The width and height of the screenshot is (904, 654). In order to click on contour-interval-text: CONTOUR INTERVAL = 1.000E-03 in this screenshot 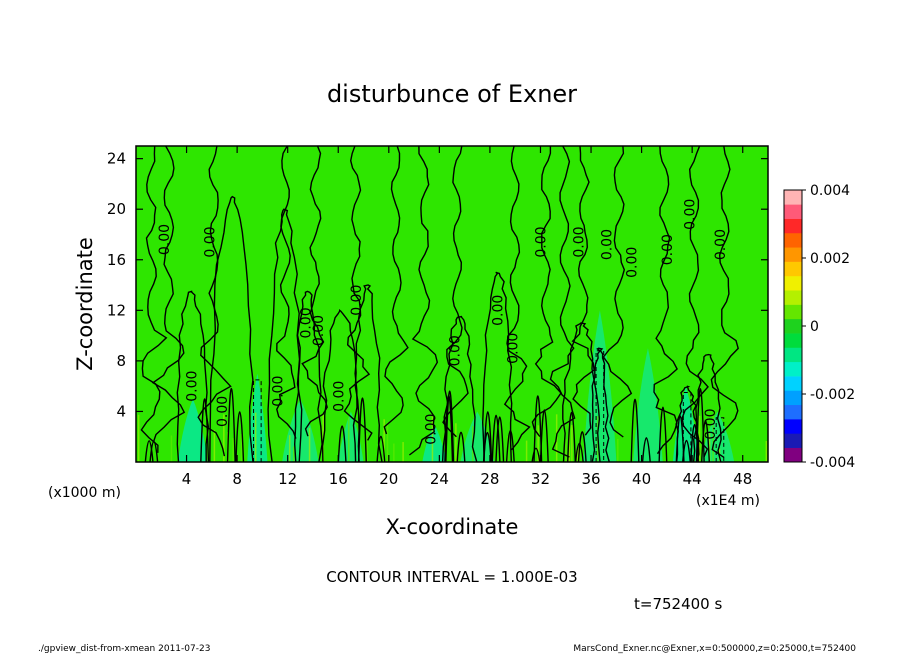, I will do `click(451, 577)`.